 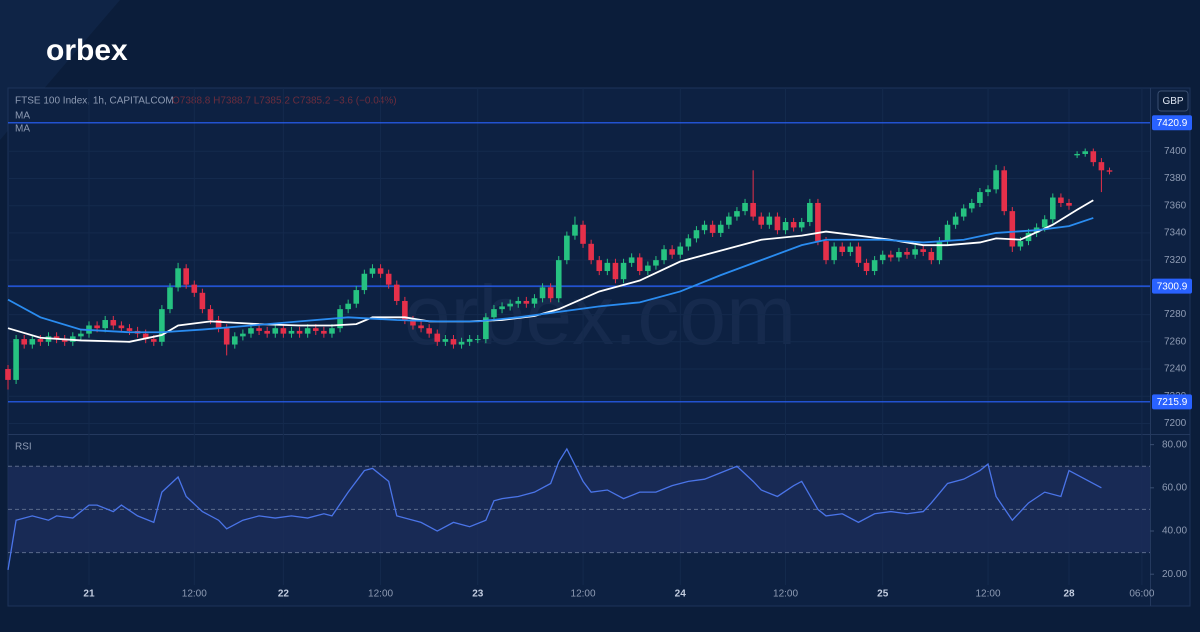 I want to click on x-tick-label: 21, so click(x=89, y=594).